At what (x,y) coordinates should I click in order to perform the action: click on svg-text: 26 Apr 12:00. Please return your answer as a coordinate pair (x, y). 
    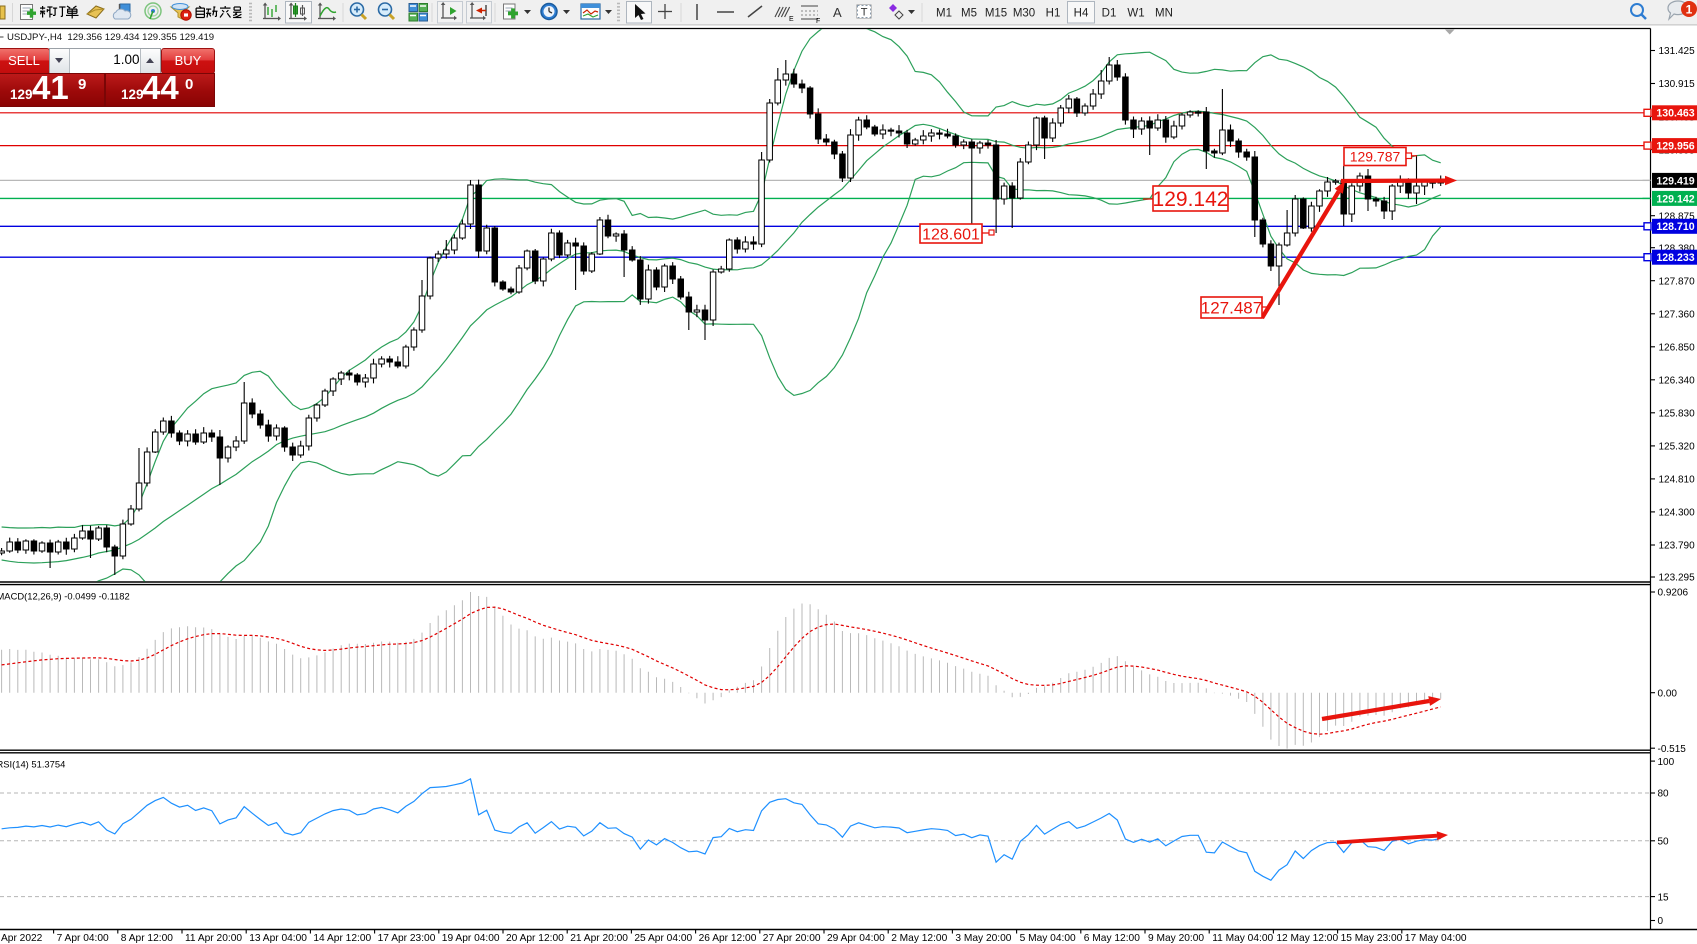
    Looking at the image, I should click on (728, 938).